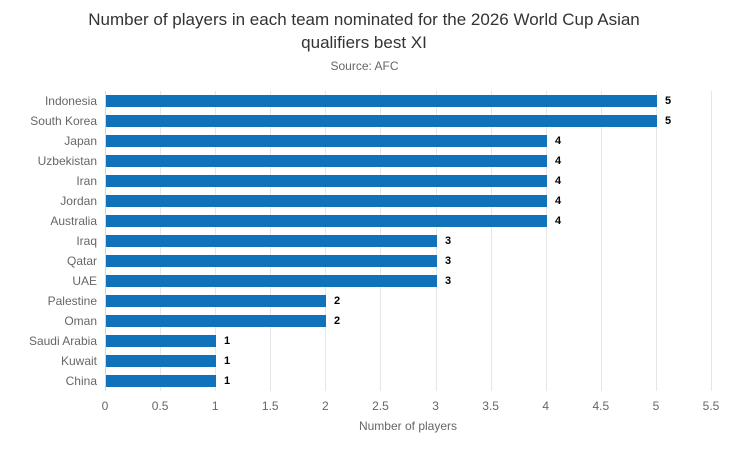  I want to click on category-axis-line, so click(105, 241).